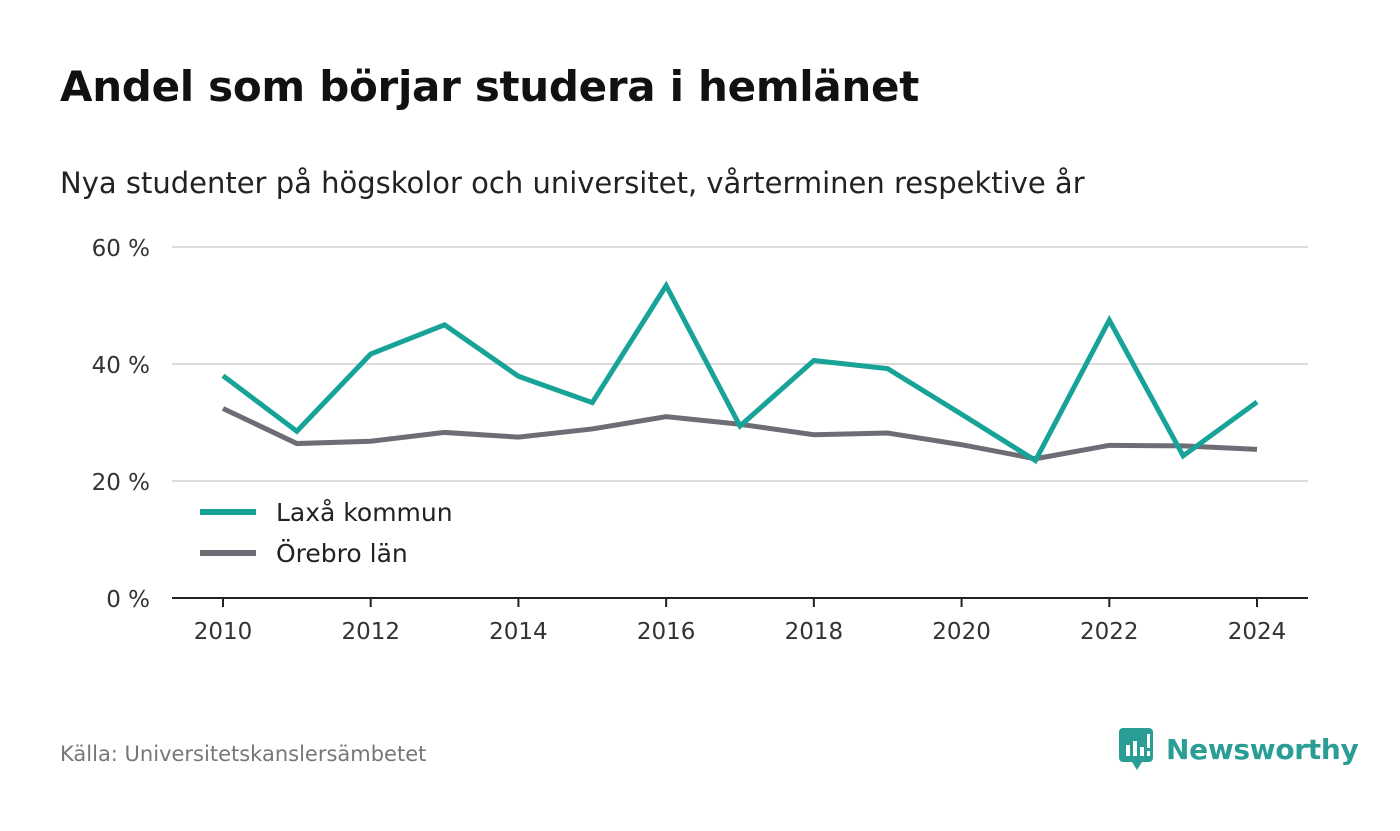 Image resolution: width=1400 pixels, height=831 pixels. I want to click on source-note: Källa: Universitetskanslersämbetet, so click(243, 754).